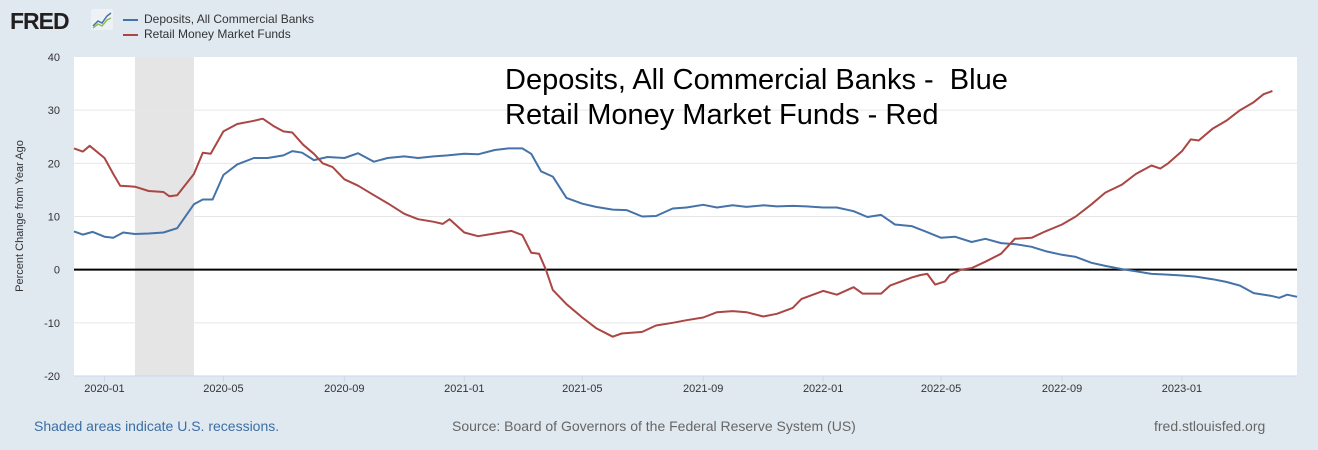 This screenshot has height=450, width=1318. Describe the element at coordinates (582, 389) in the screenshot. I see `x-tick-label: 2021-05` at that location.